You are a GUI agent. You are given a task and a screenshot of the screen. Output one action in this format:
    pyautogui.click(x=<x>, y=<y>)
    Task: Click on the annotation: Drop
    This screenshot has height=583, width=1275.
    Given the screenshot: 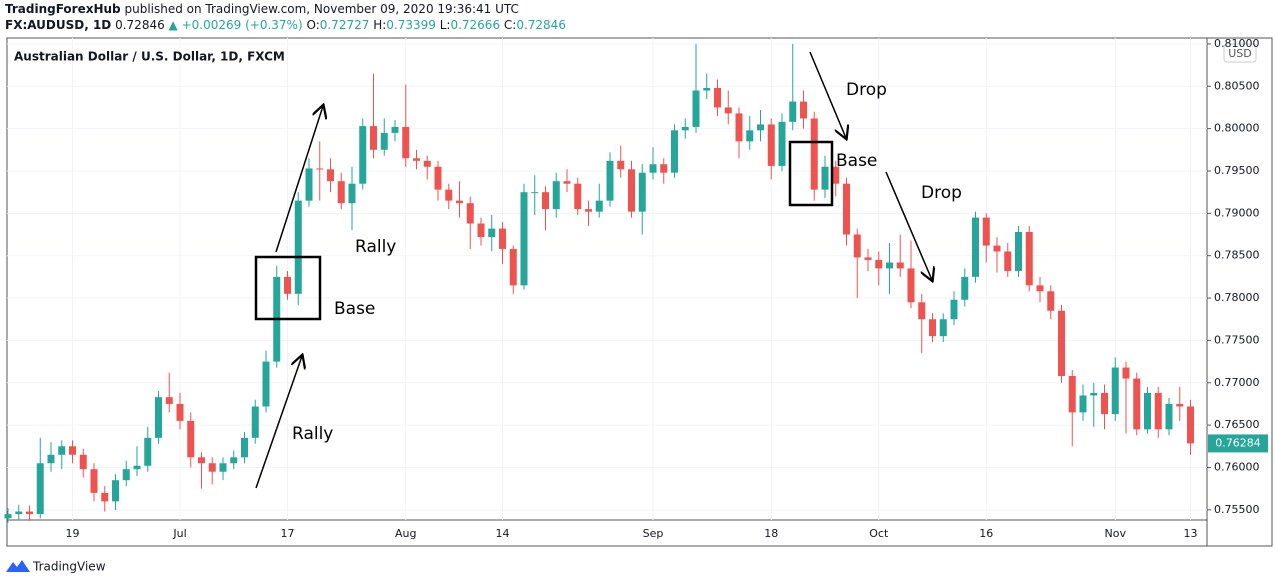 What is the action you would take?
    pyautogui.click(x=866, y=90)
    